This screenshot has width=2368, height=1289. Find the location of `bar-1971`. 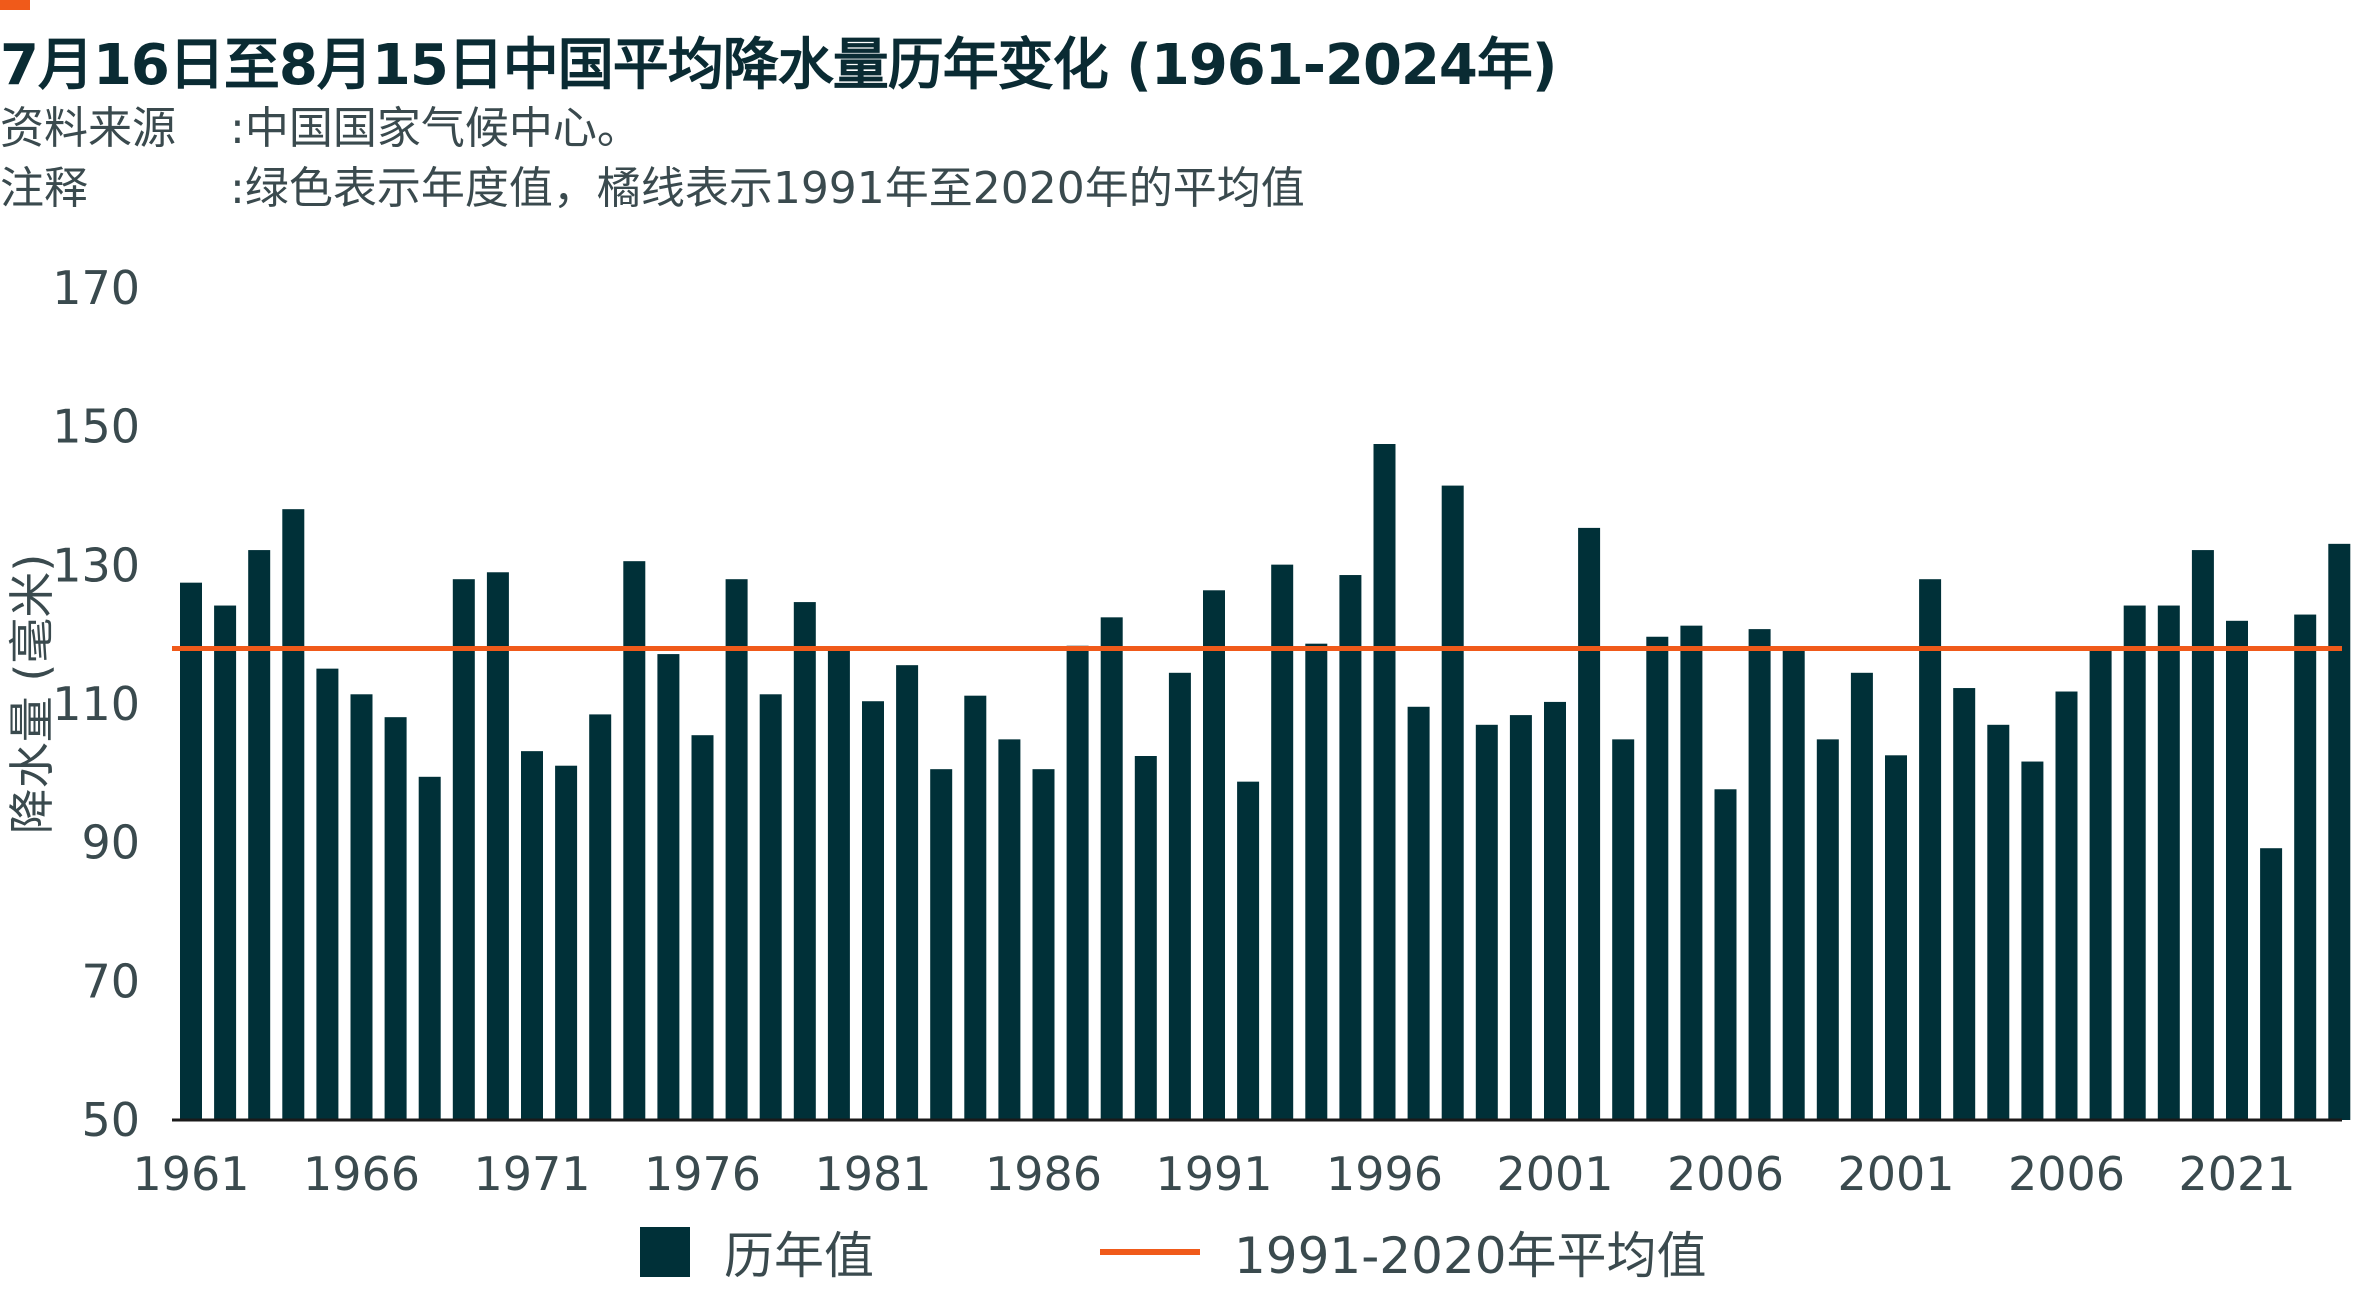

bar-1971 is located at coordinates (532, 935).